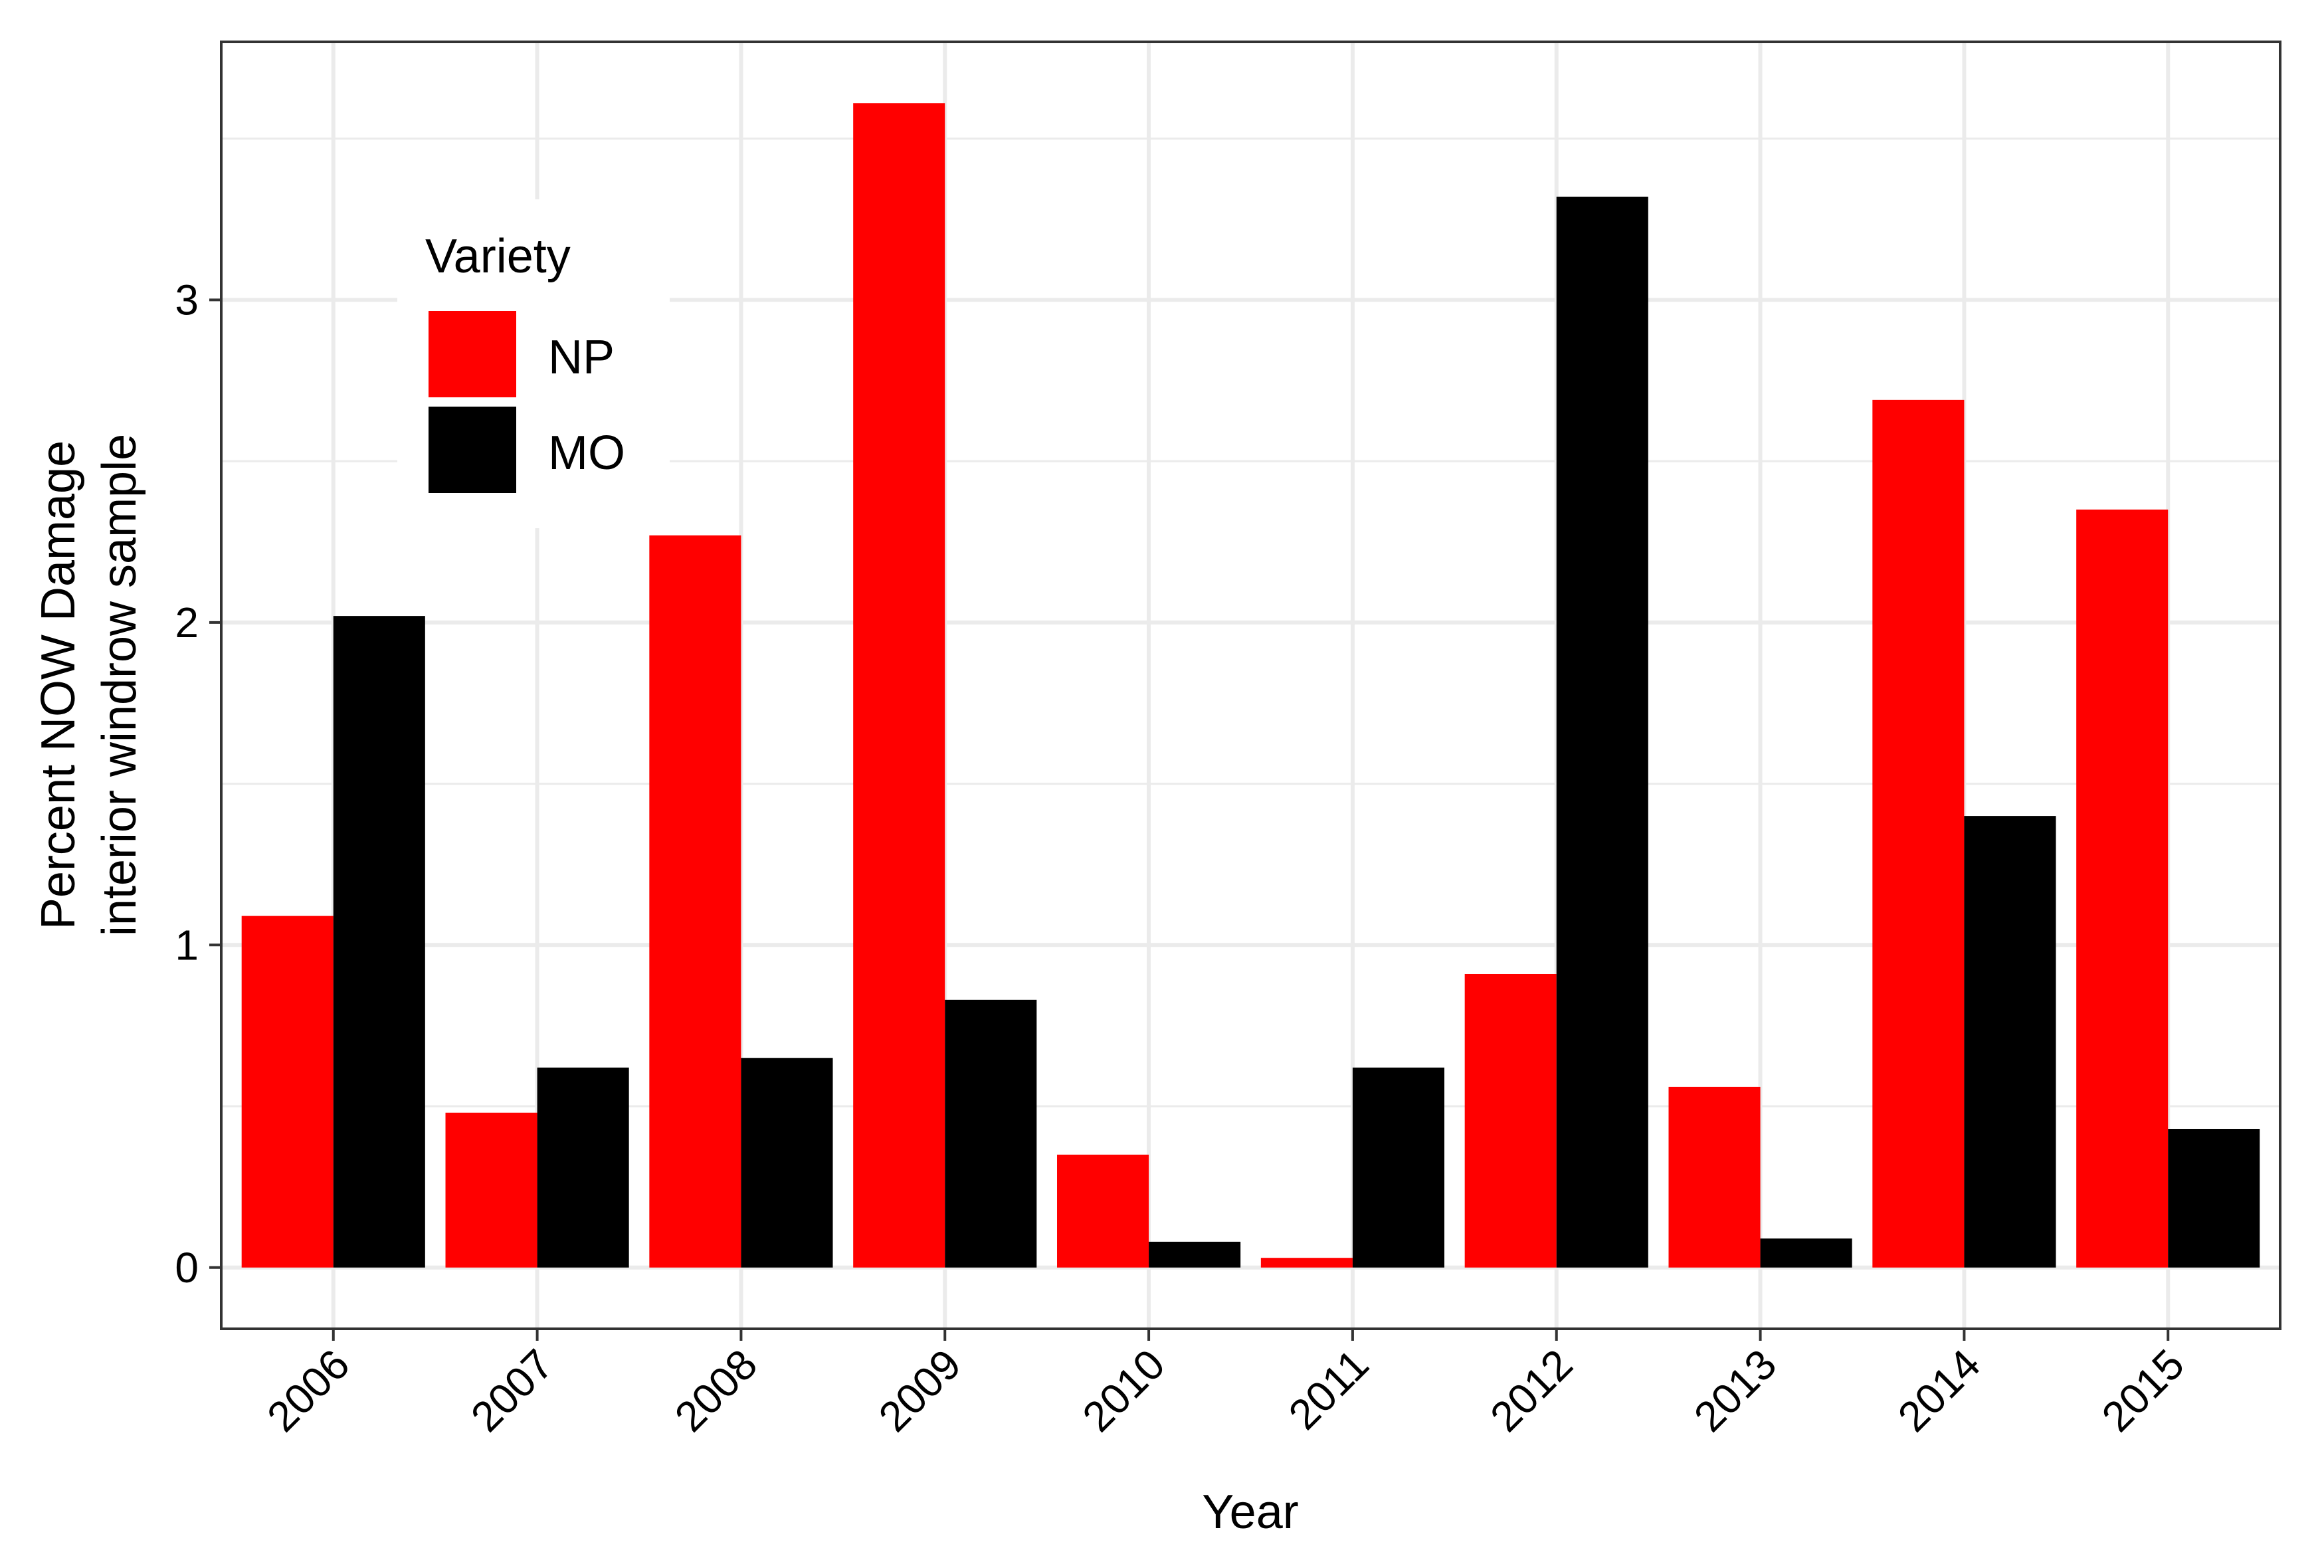  What do you see at coordinates (2214, 1198) in the screenshot?
I see `bar-mo-2015` at bounding box center [2214, 1198].